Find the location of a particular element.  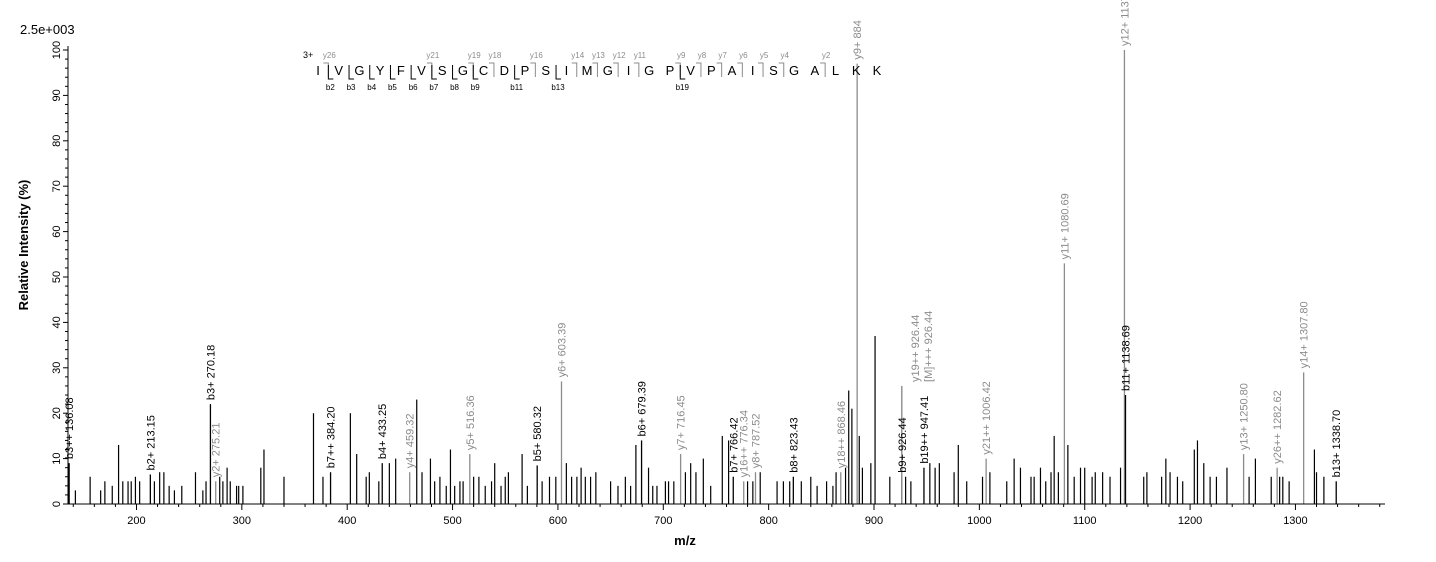

x-tick-label: 500 is located at coordinates (452, 521).